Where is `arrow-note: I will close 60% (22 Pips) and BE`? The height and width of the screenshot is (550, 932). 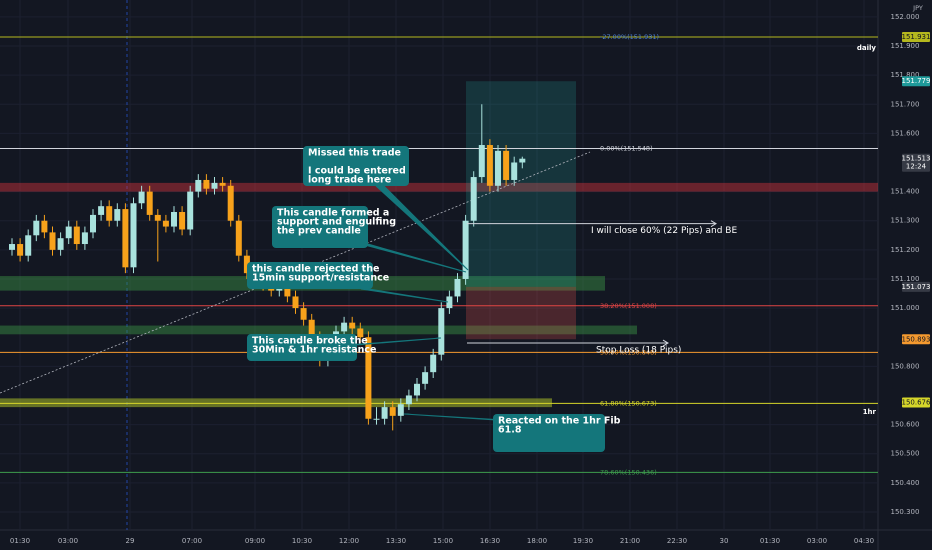
arrow-note: I will close 60% (22 Pips) and BE is located at coordinates (664, 231).